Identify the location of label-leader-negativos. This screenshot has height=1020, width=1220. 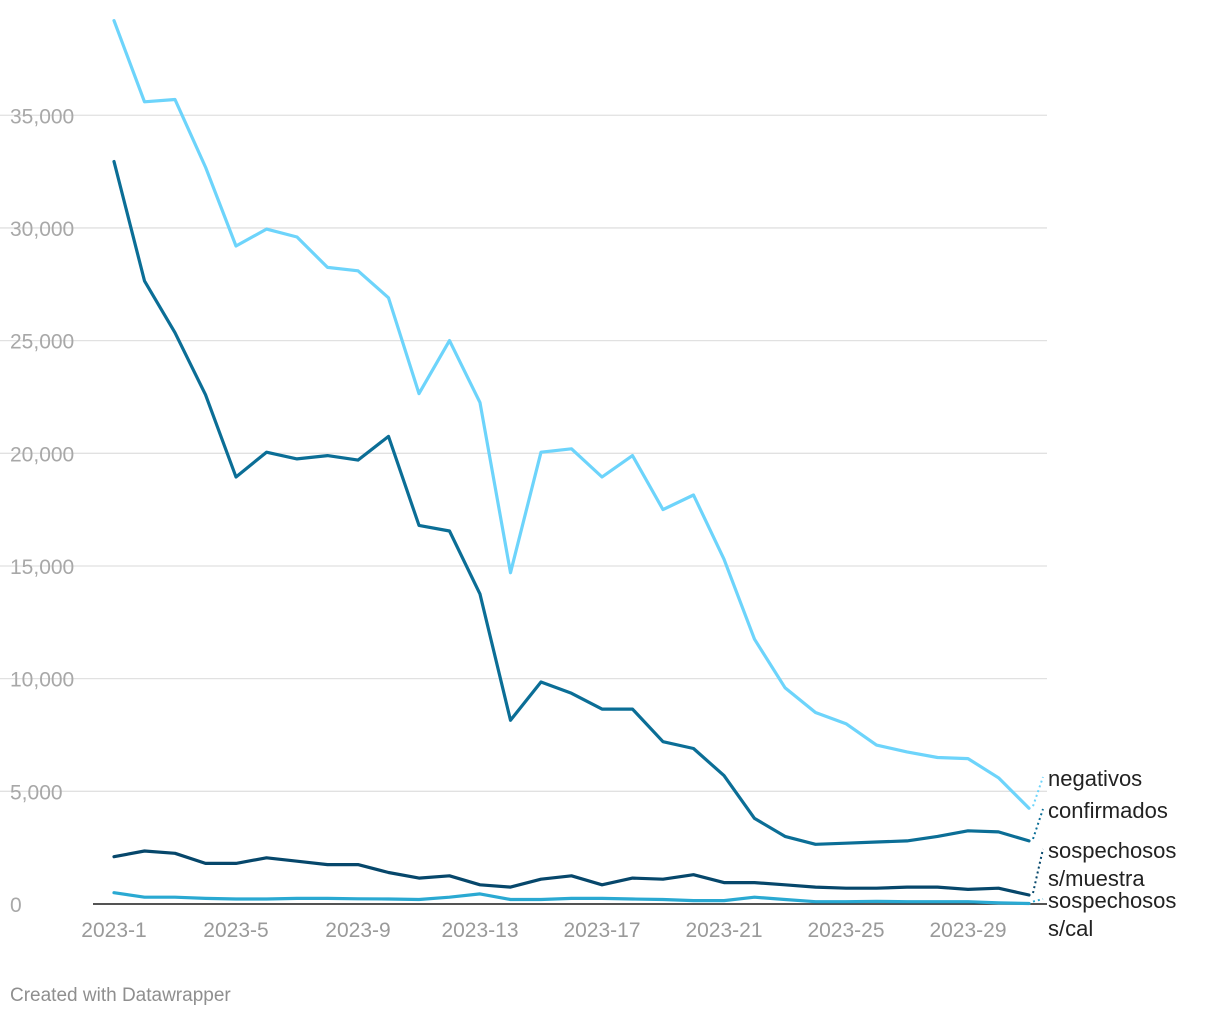
(1038, 791).